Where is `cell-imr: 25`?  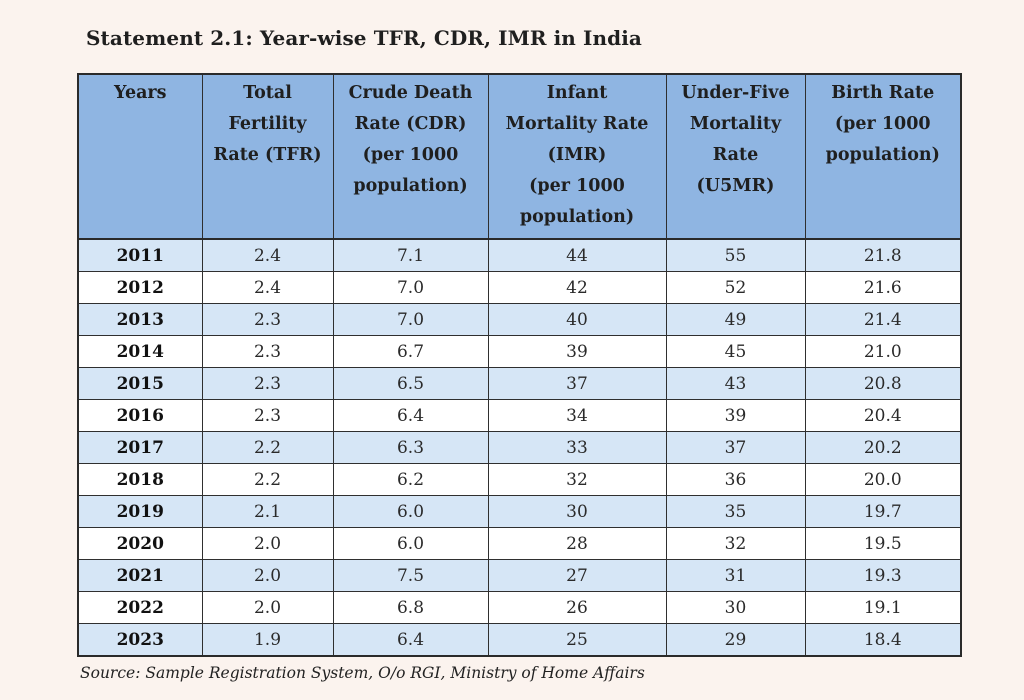 cell-imr: 25 is located at coordinates (576, 639).